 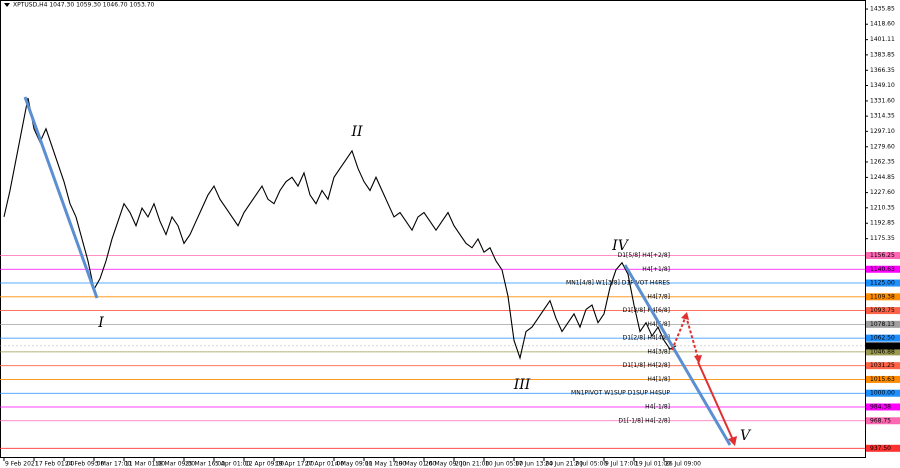 I want to click on y-tick-label: 1244.85, so click(x=882, y=177).